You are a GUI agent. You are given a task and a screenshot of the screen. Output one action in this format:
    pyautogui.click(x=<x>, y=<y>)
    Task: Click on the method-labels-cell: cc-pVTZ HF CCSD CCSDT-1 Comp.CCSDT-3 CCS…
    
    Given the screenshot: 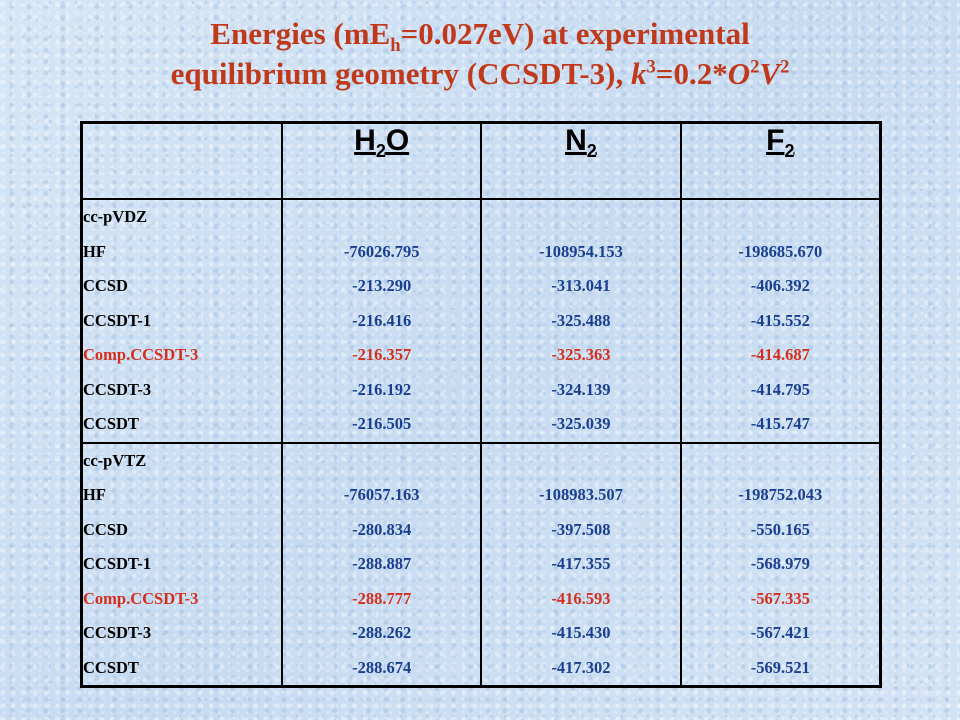 What is the action you would take?
    pyautogui.click(x=182, y=564)
    